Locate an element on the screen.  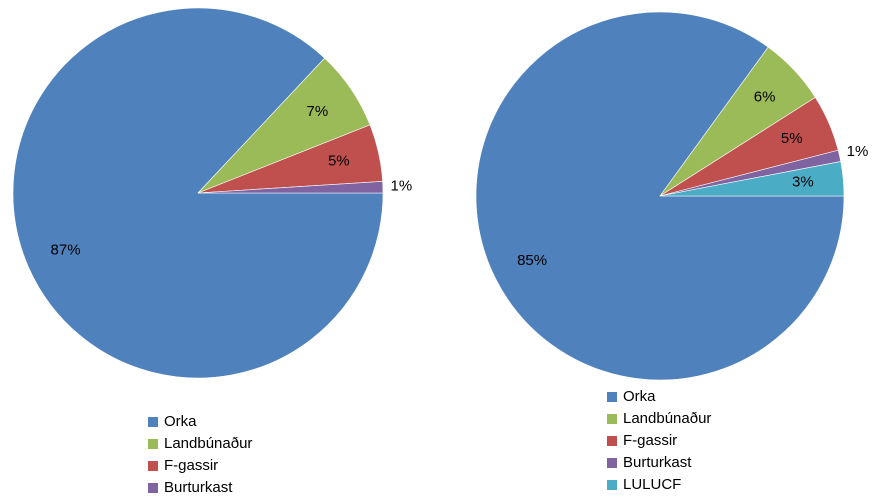
legend-label: LULUCF is located at coordinates (652, 484).